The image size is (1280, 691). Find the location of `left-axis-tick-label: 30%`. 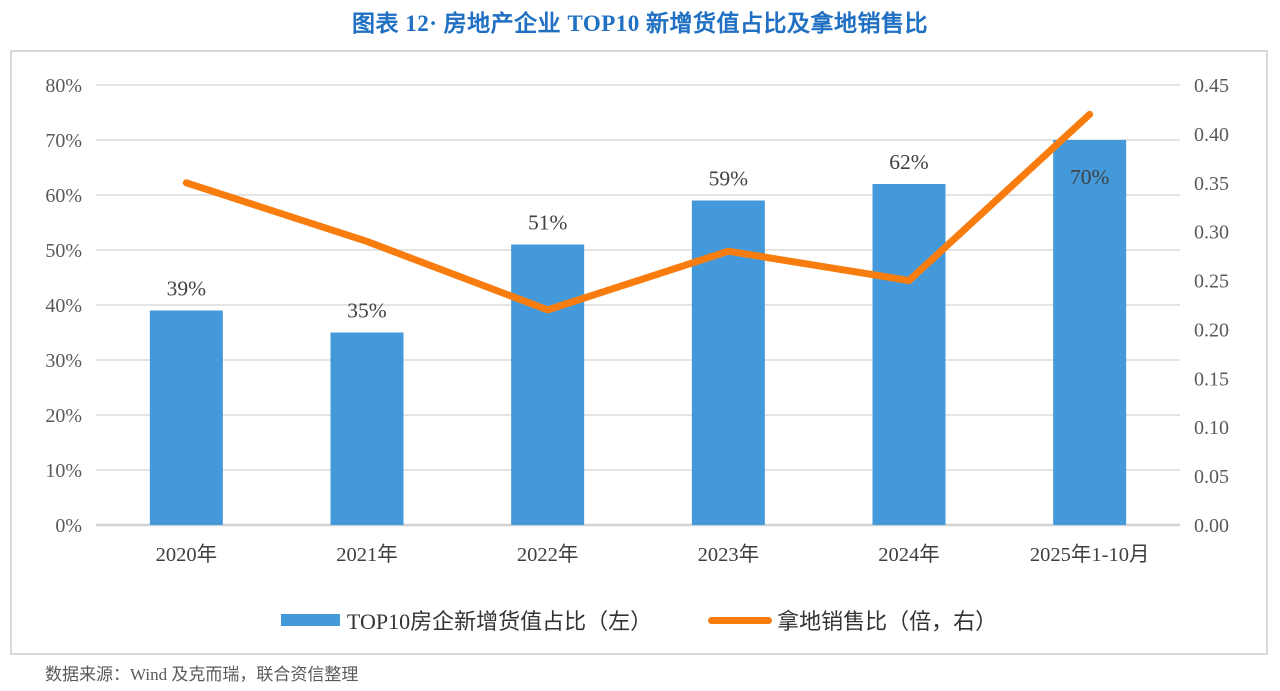

left-axis-tick-label: 30% is located at coordinates (63, 361).